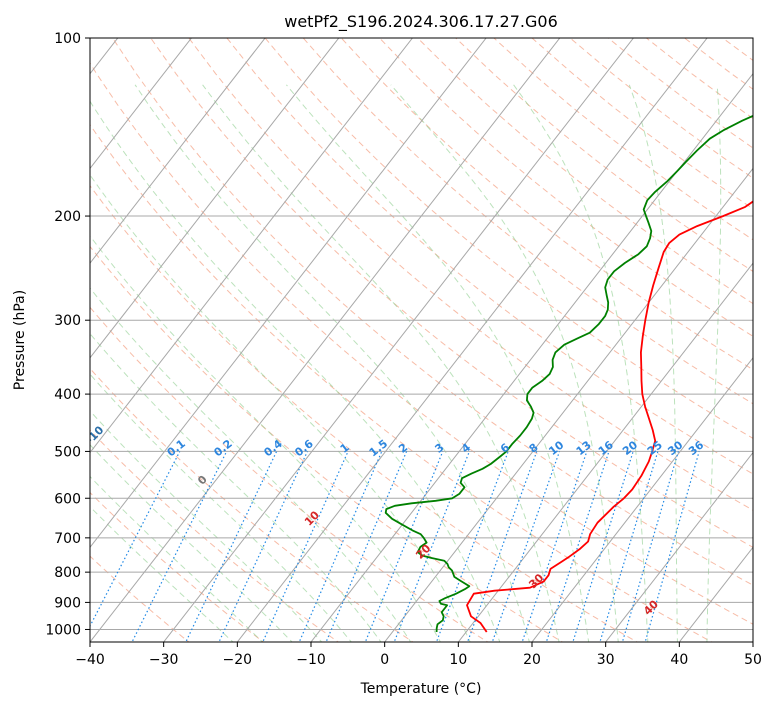 Image resolution: width=775 pixels, height=708 pixels. What do you see at coordinates (67, 395) in the screenshot?
I see `y-tick-label: 400` at bounding box center [67, 395].